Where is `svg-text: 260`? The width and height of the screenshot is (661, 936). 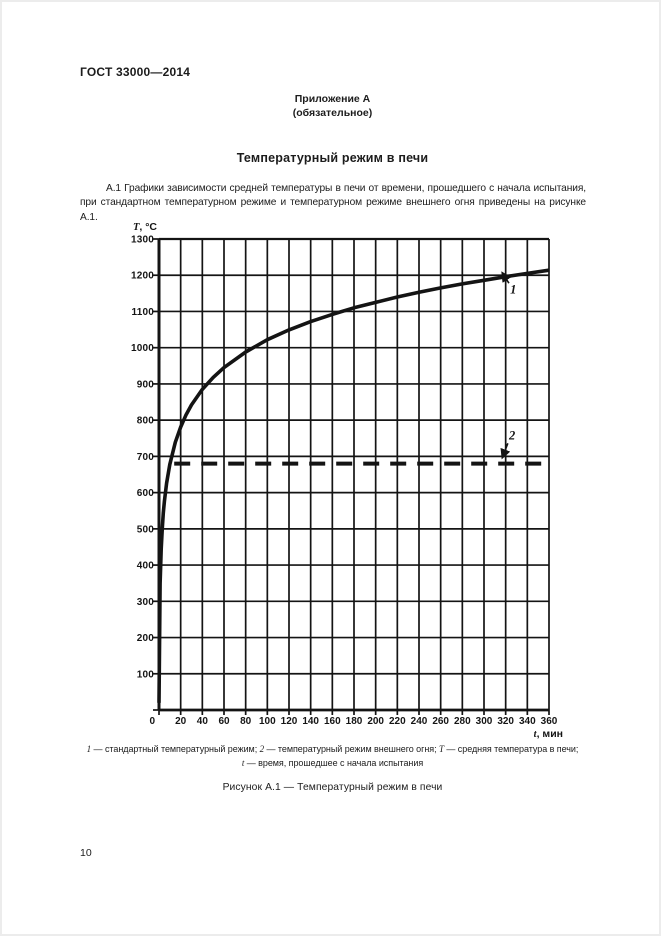 svg-text: 260 is located at coordinates (440, 721).